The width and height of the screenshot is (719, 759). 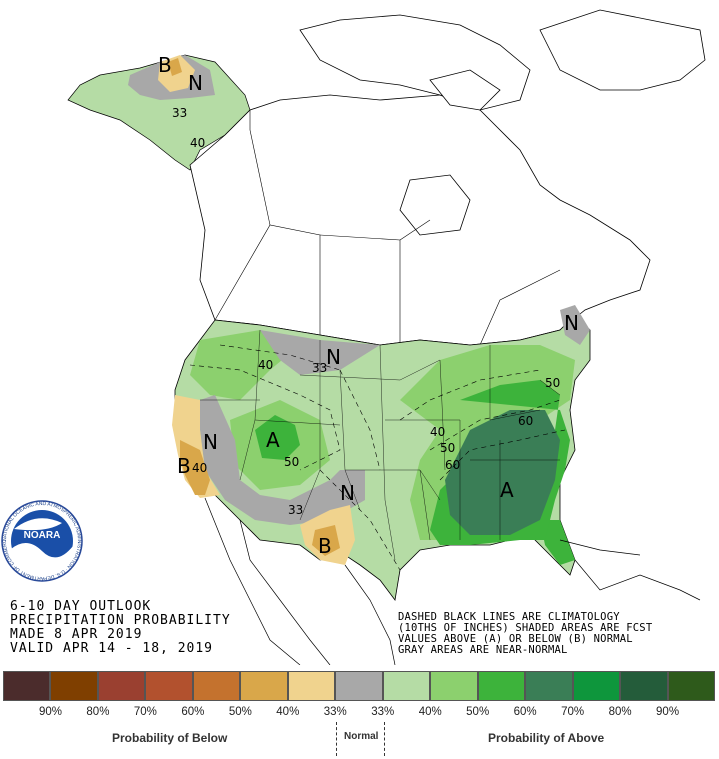 What do you see at coordinates (507, 490) in the screenshot?
I see `se-a-label: A` at bounding box center [507, 490].